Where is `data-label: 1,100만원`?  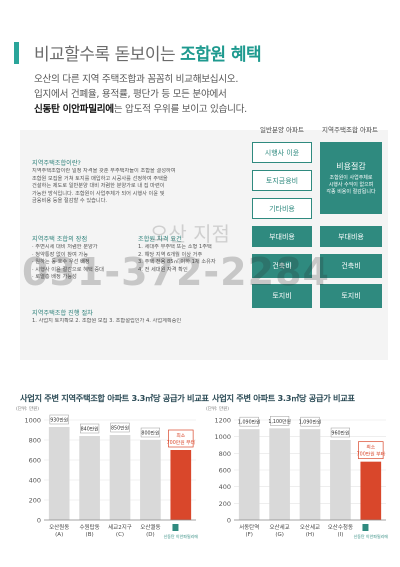 data-label: 1,100만원 is located at coordinates (279, 421).